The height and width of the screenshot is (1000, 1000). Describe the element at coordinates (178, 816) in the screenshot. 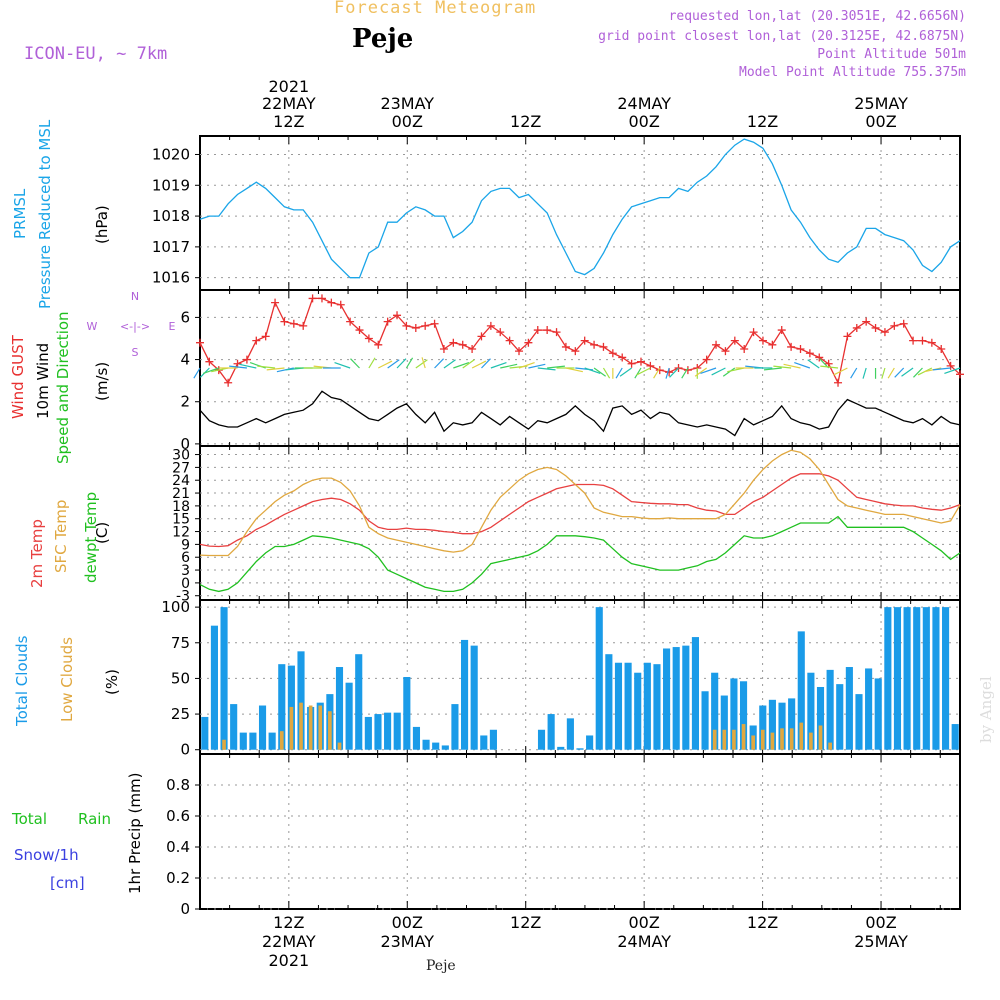

I see `ytick-label: 0.6` at that location.